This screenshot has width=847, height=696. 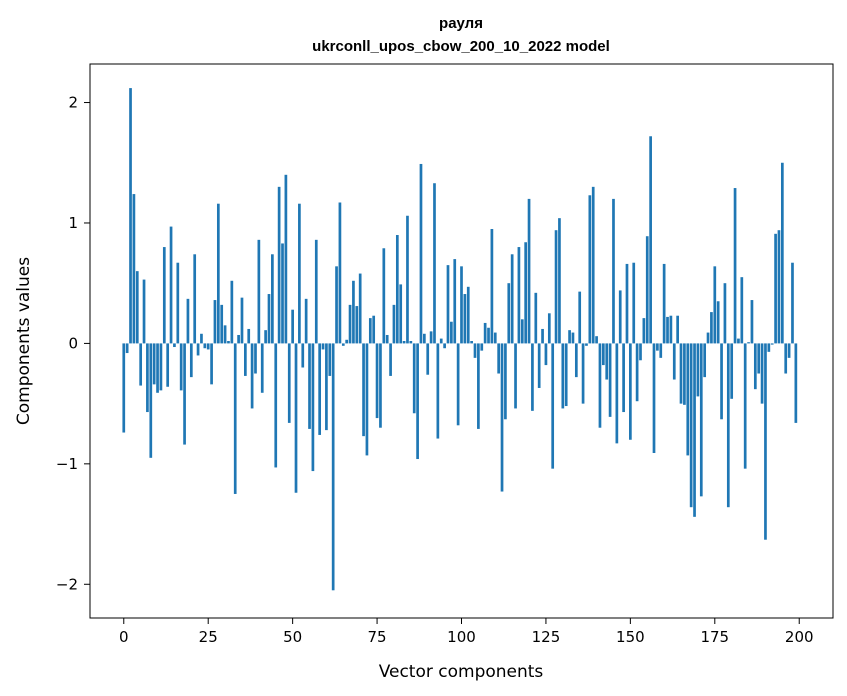 What do you see at coordinates (67, 464) in the screenshot?
I see `y-tick-label: −1` at bounding box center [67, 464].